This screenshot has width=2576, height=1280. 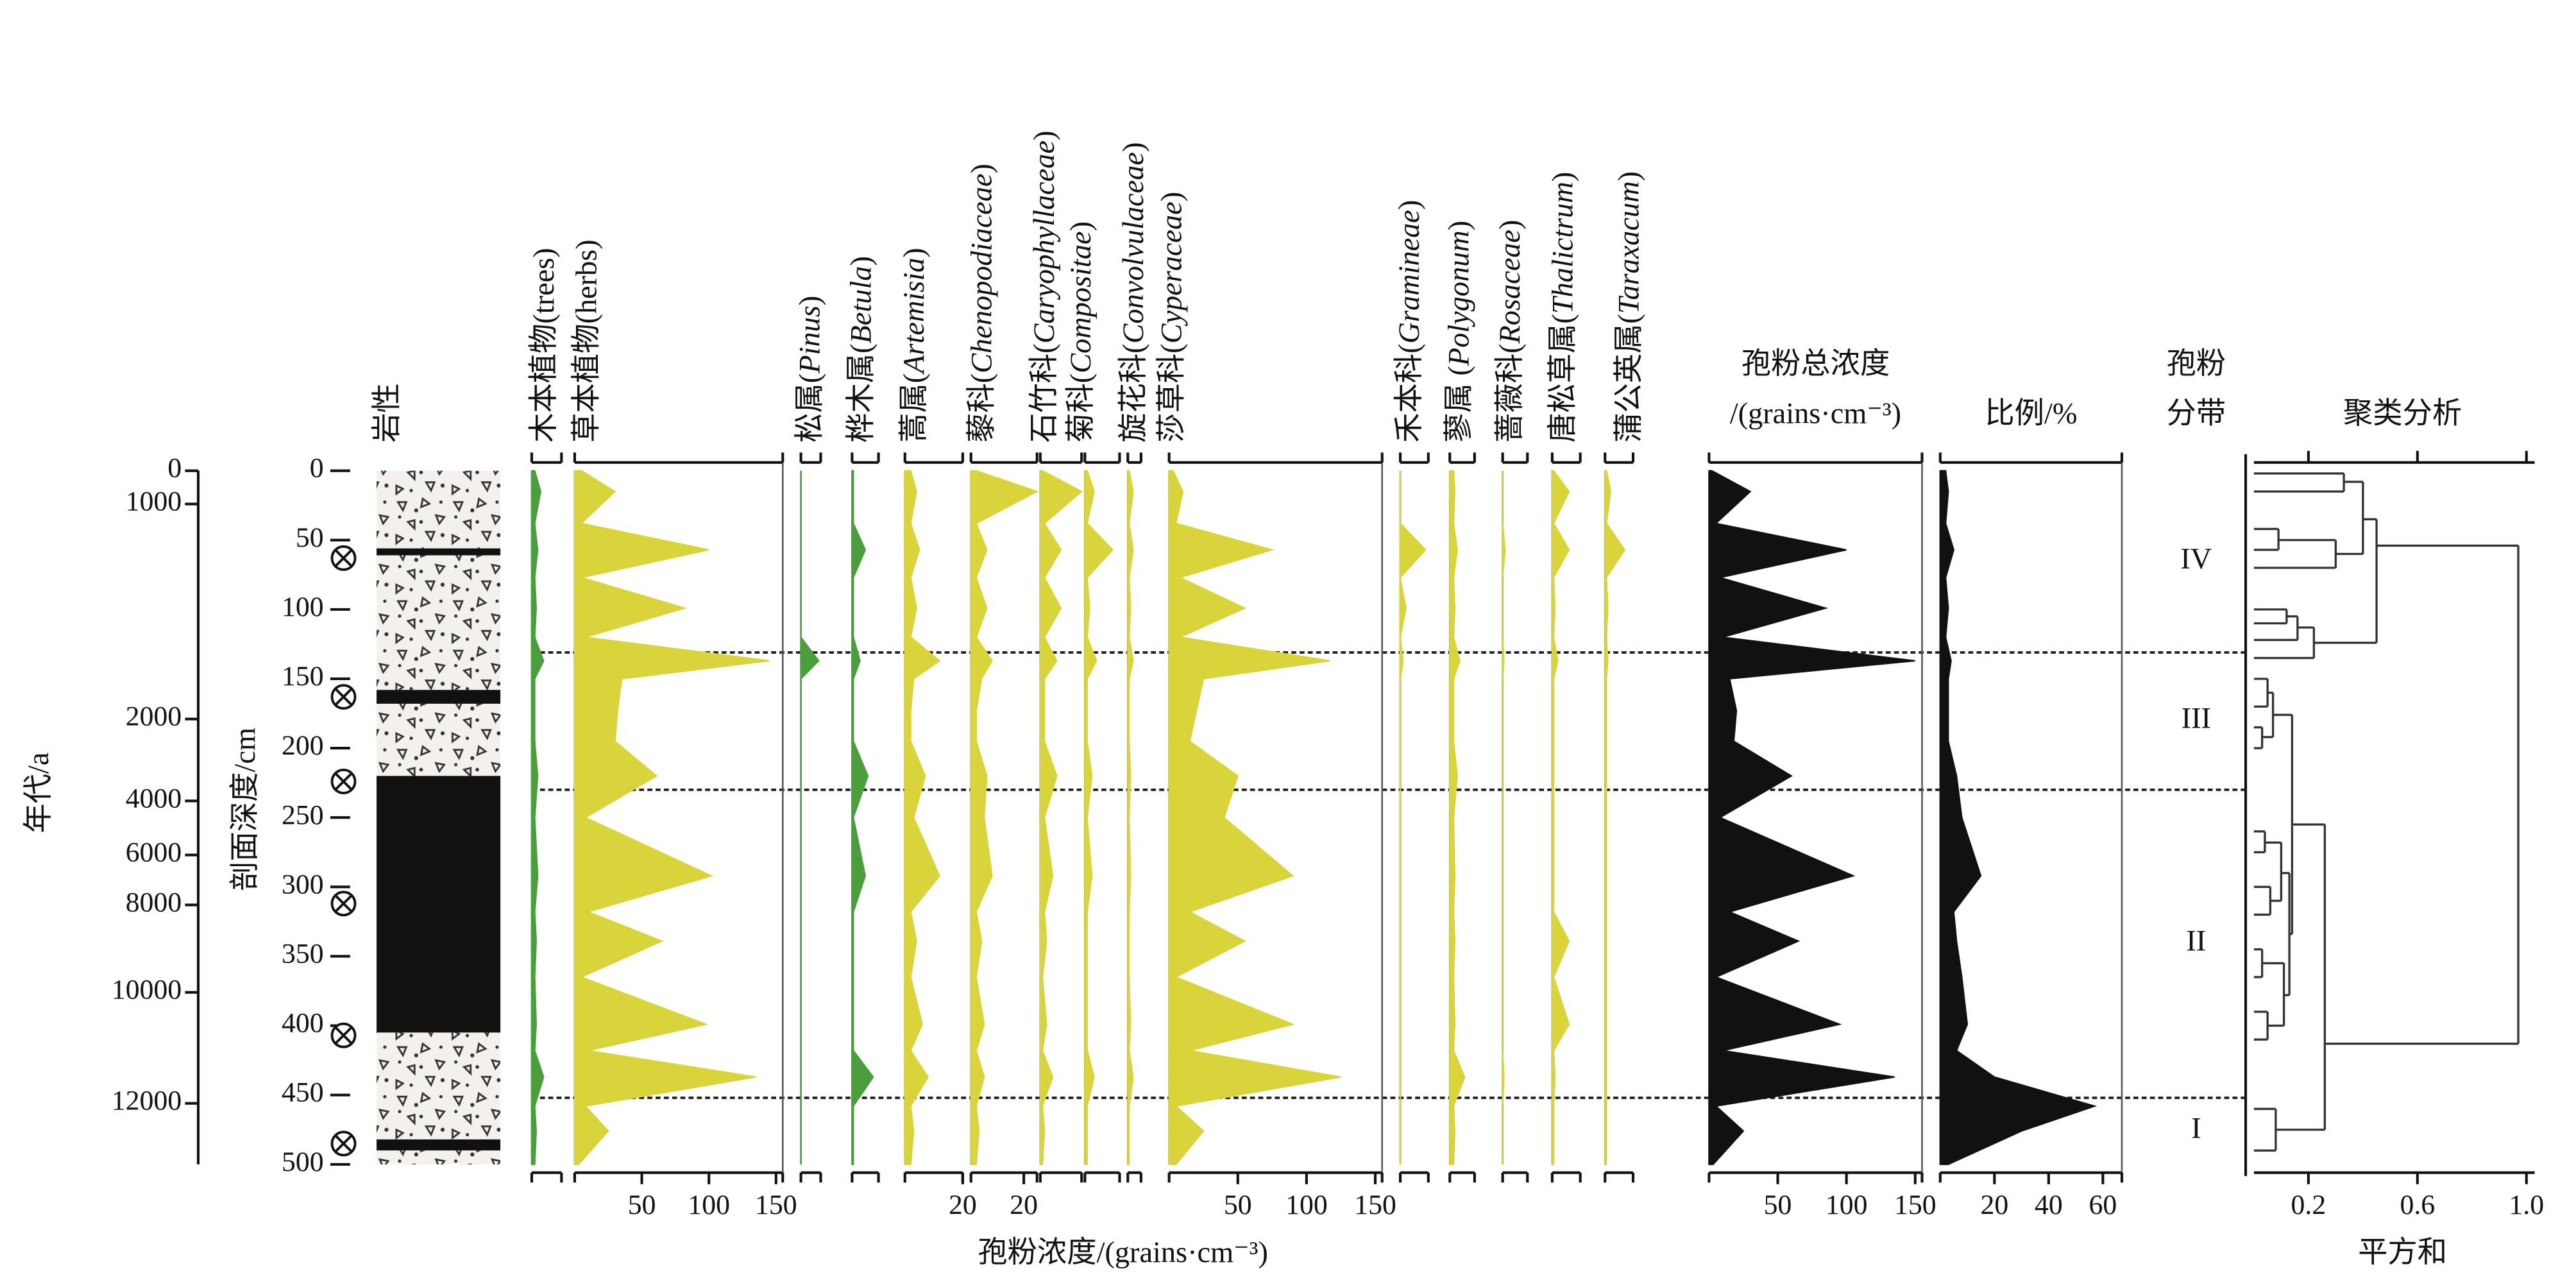 I want to click on x-axis-label: 孢粉浓度/(grains·cm⁻³), so click(x=1123, y=1252).